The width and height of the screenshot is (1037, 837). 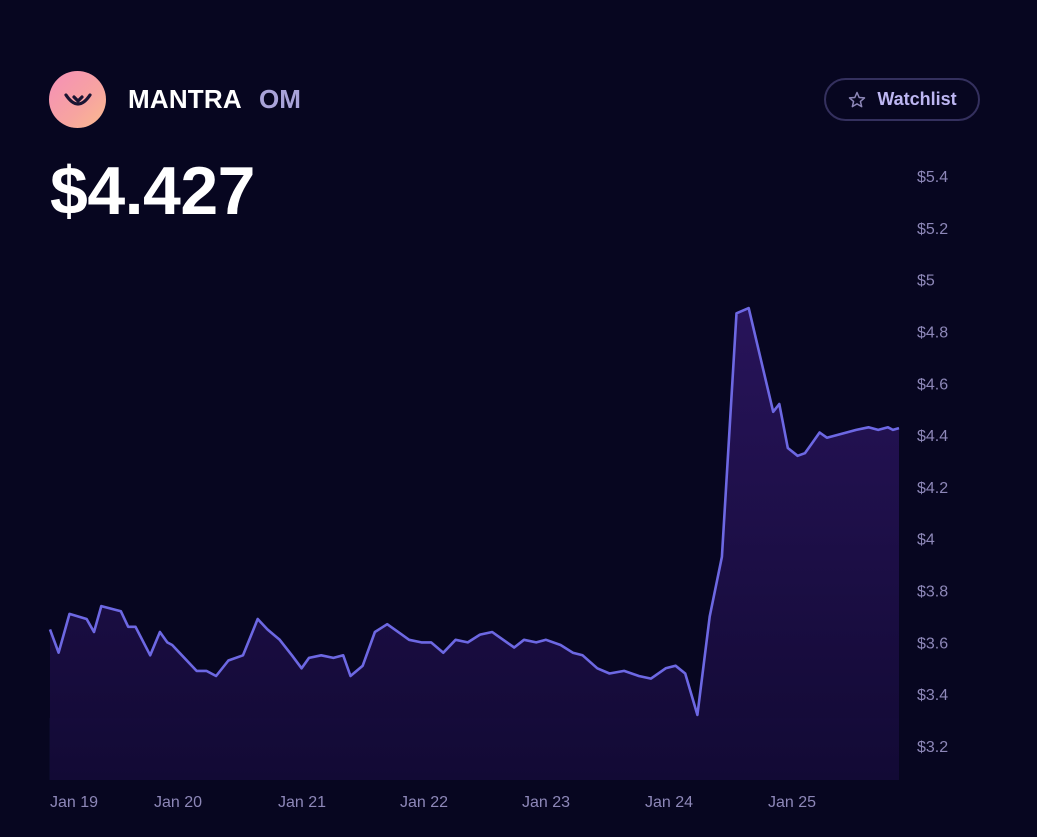 I want to click on token-name: MANTRA, so click(x=185, y=99).